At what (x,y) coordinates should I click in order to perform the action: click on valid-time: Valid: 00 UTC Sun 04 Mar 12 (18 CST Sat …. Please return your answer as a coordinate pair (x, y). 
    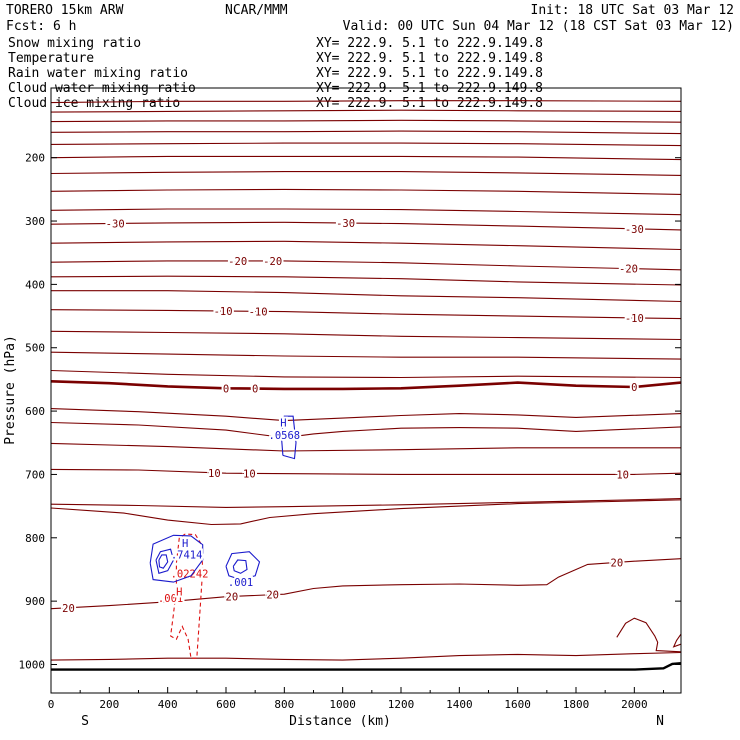
    Looking at the image, I should click on (538, 26).